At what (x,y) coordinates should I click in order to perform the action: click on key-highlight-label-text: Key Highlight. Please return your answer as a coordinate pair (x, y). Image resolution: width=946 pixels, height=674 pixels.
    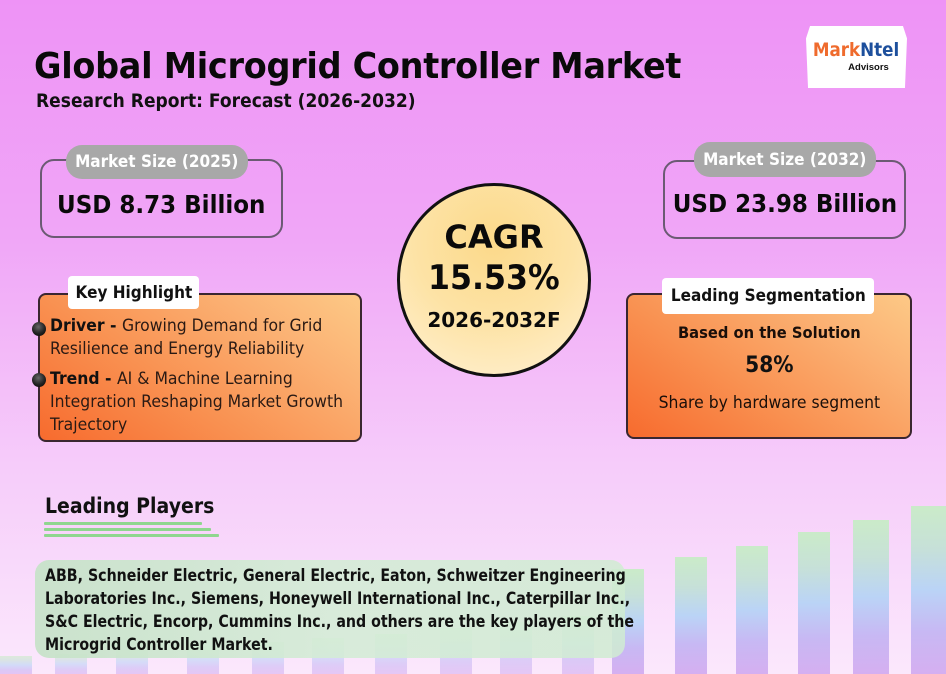
    Looking at the image, I should click on (133, 292).